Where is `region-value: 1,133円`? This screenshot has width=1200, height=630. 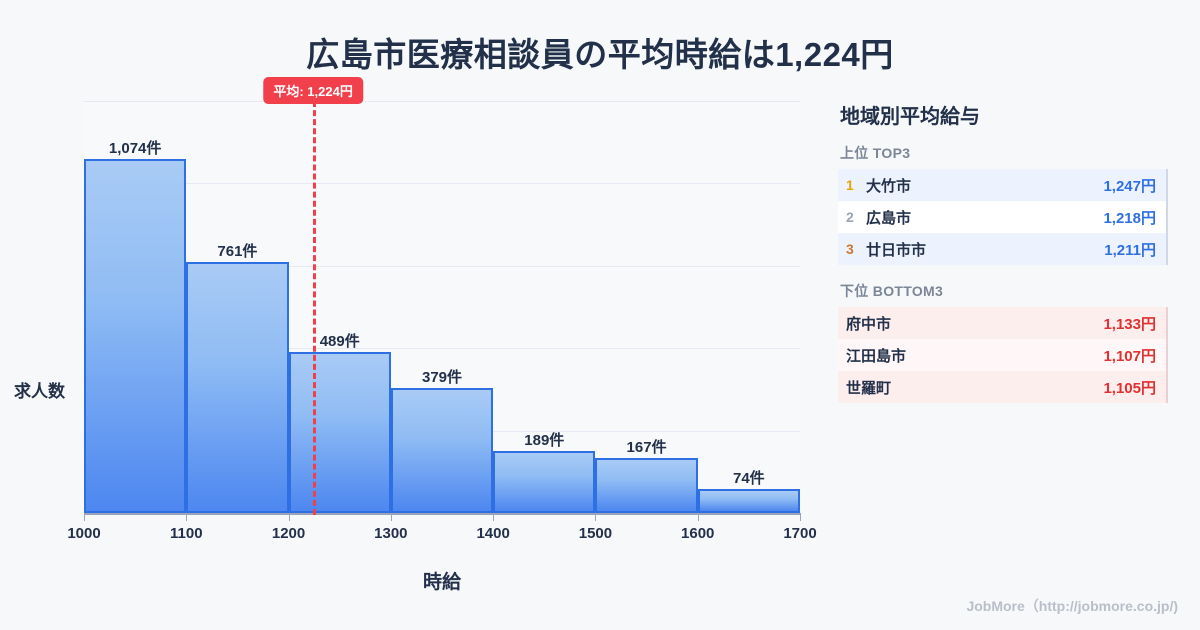
region-value: 1,133円 is located at coordinates (1129, 324).